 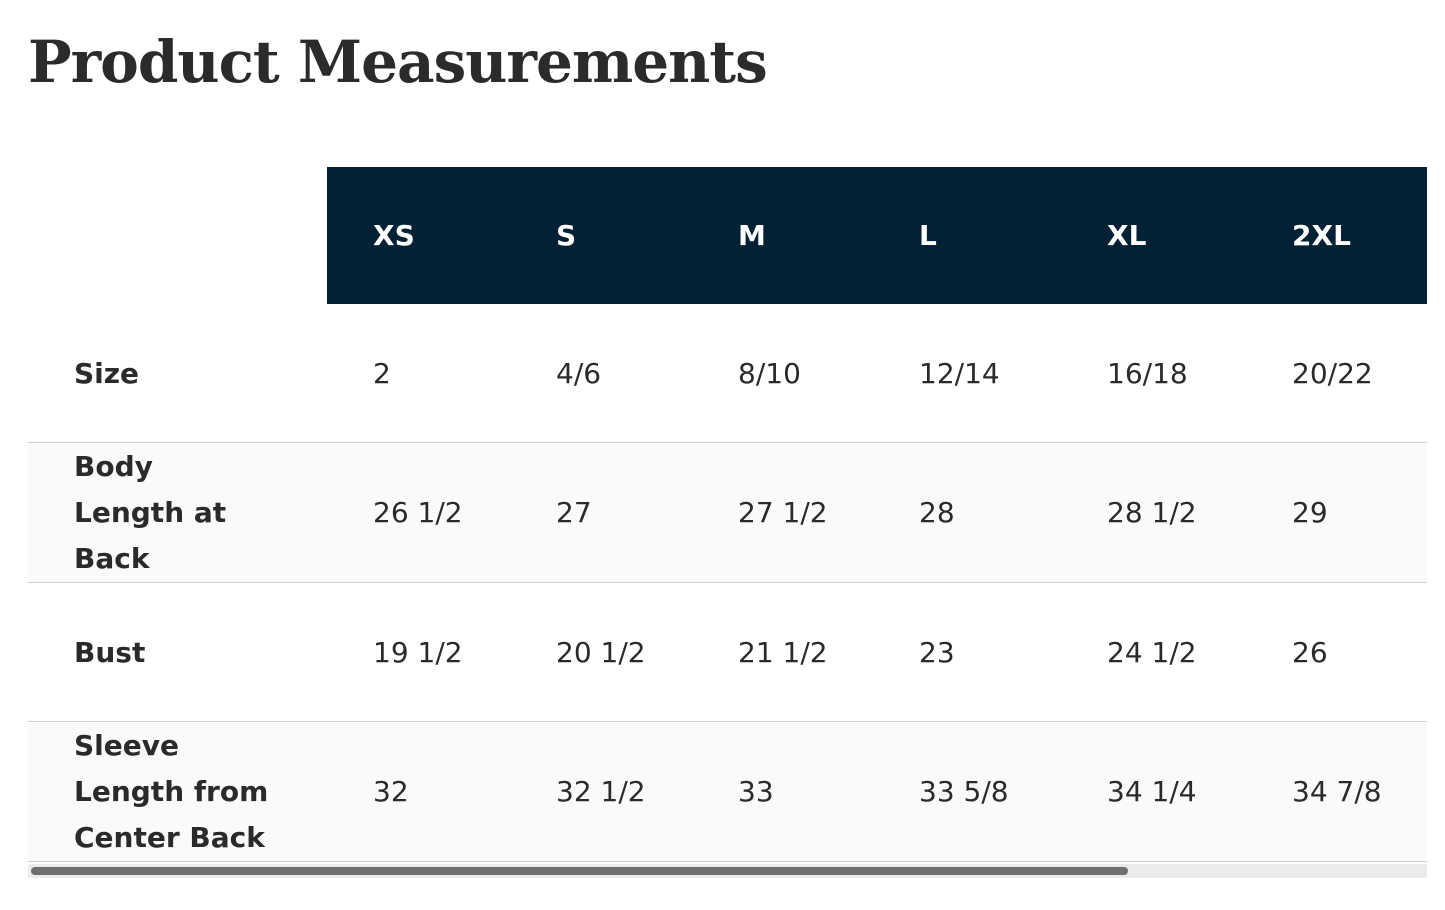 I want to click on header-cell: XS, so click(x=394, y=235).